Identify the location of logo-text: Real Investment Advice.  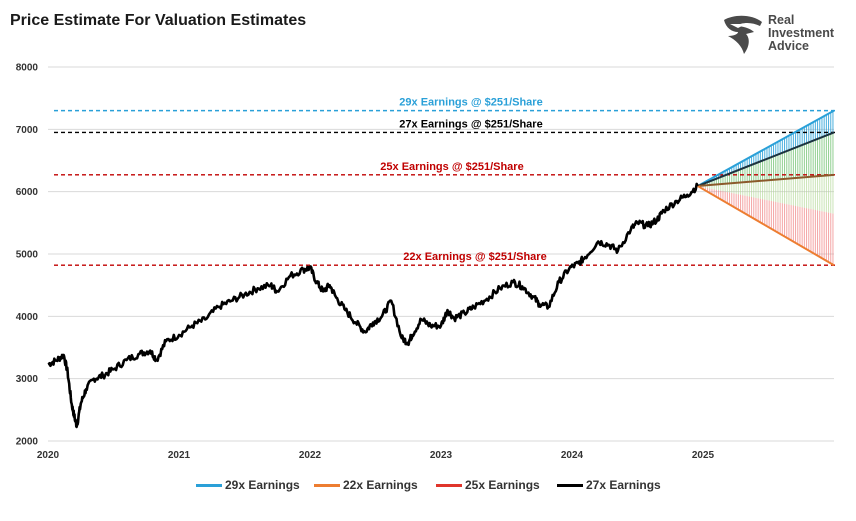
(801, 33).